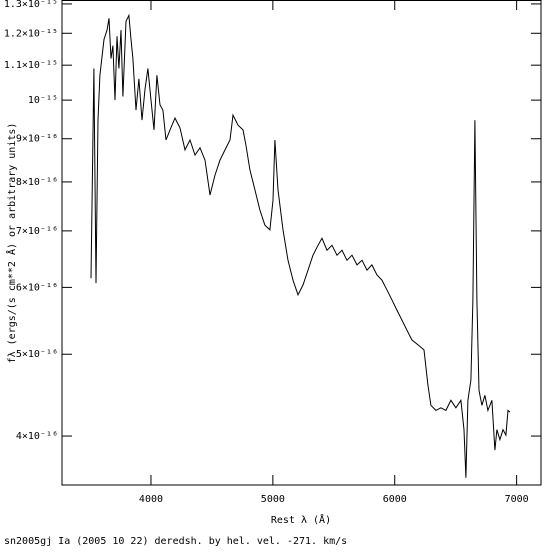 Image resolution: width=543 pixels, height=552 pixels. Describe the element at coordinates (151, 499) in the screenshot. I see `x-tick-label: 4000` at that location.